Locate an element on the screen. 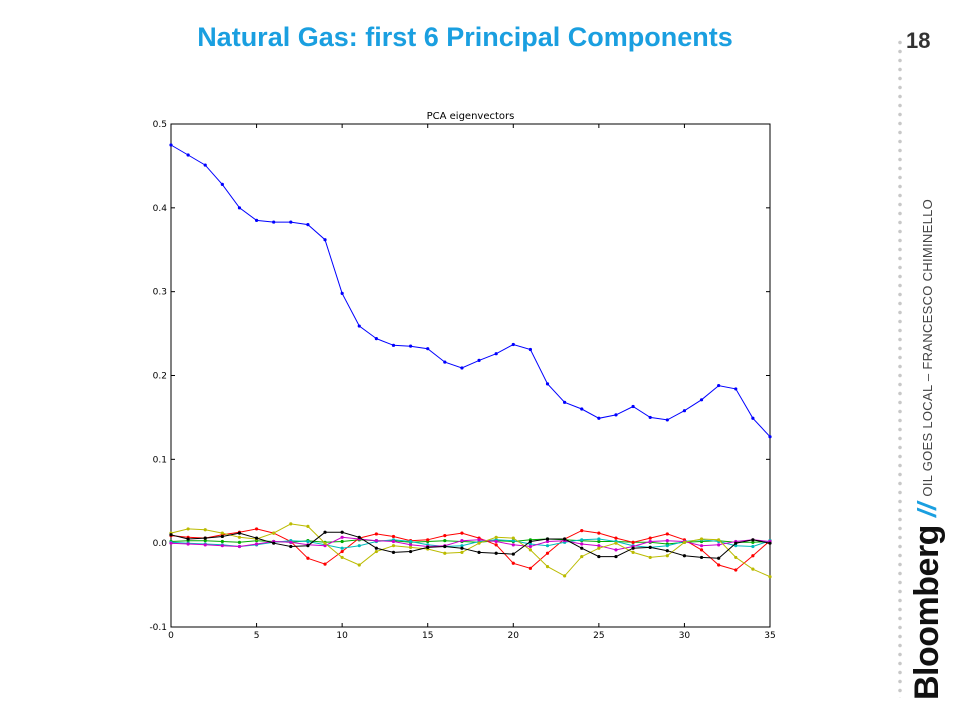 This screenshot has width=960, height=720. x-tick-label: 30 is located at coordinates (685, 636).